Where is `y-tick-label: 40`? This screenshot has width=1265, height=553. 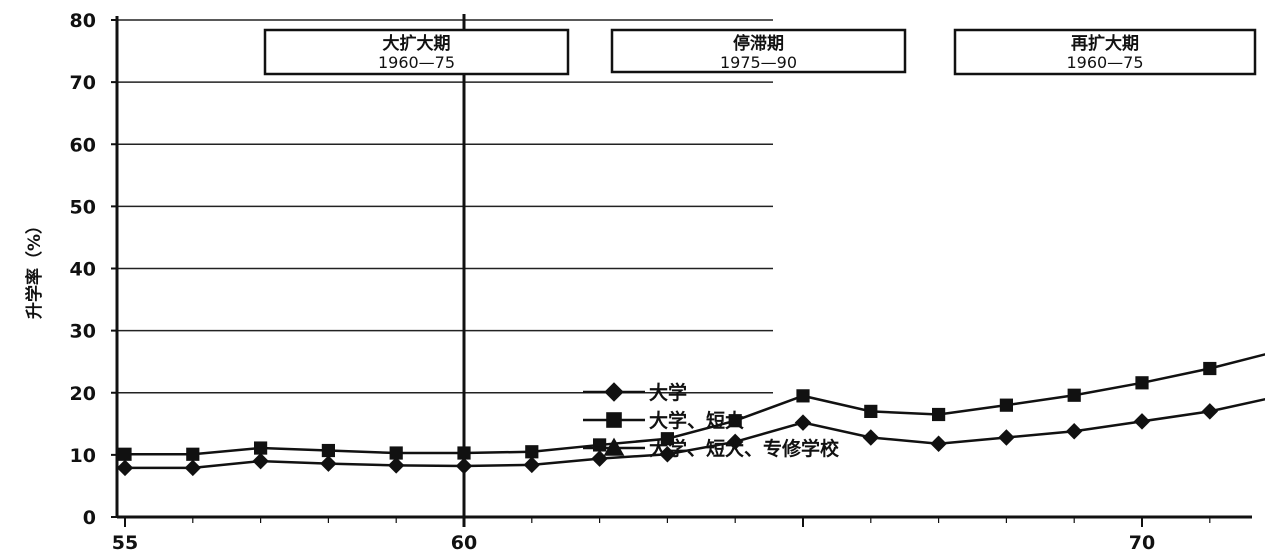
y-tick-label: 40 is located at coordinates (83, 270).